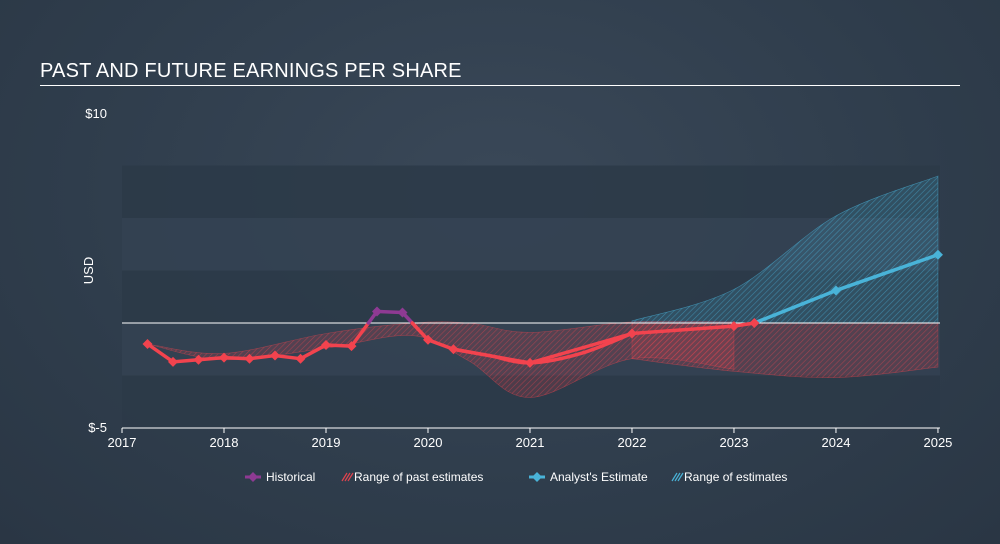 This screenshot has width=1000, height=544. What do you see at coordinates (599, 477) in the screenshot?
I see `legend-analyst-s-estimate-label: Analyst's Estimate` at bounding box center [599, 477].